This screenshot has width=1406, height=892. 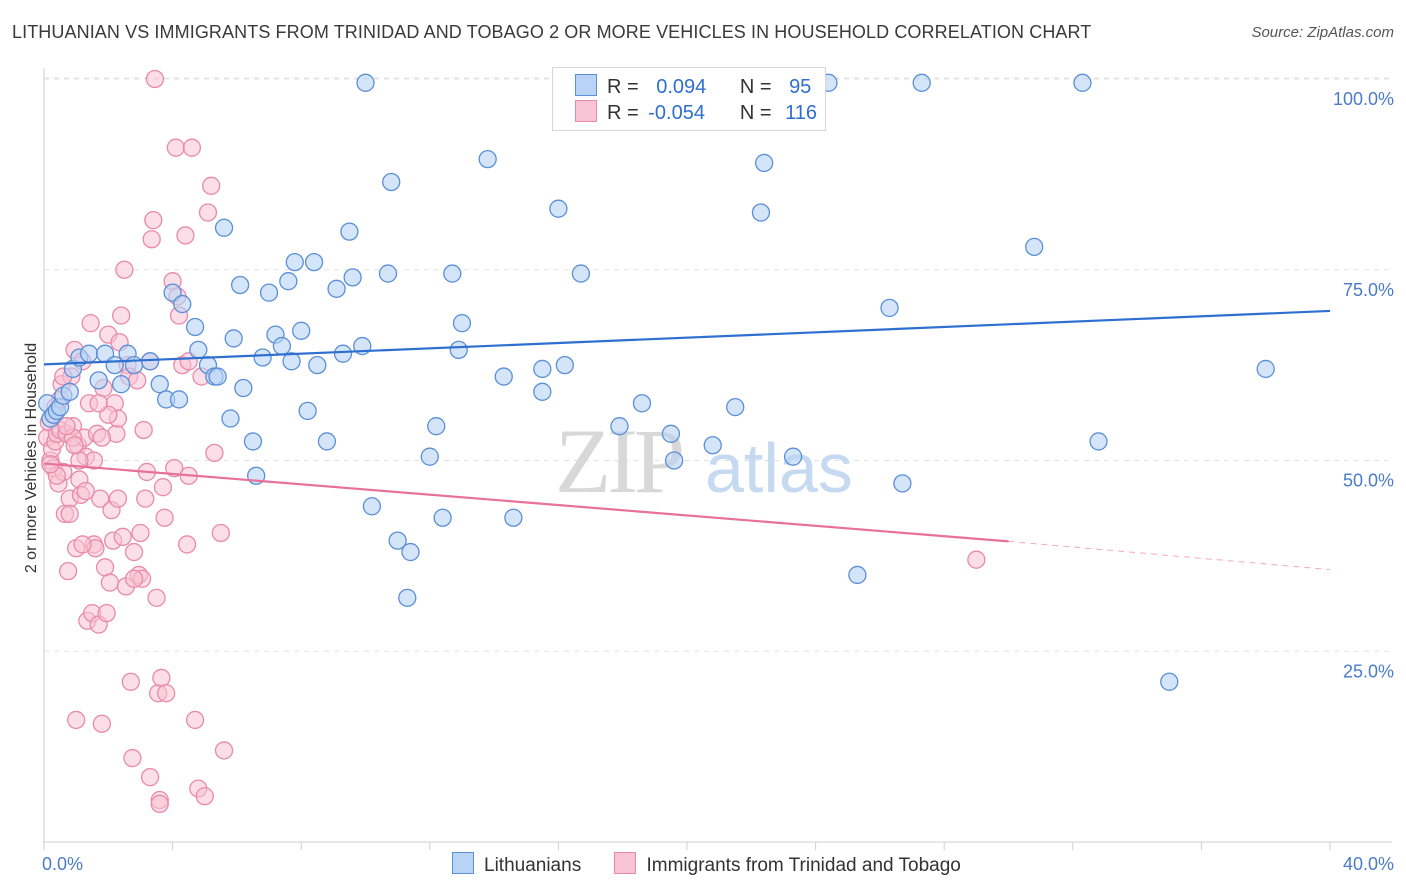 What do you see at coordinates (62, 864) in the screenshot?
I see `x-tick-label-min: 0.0%` at bounding box center [62, 864].